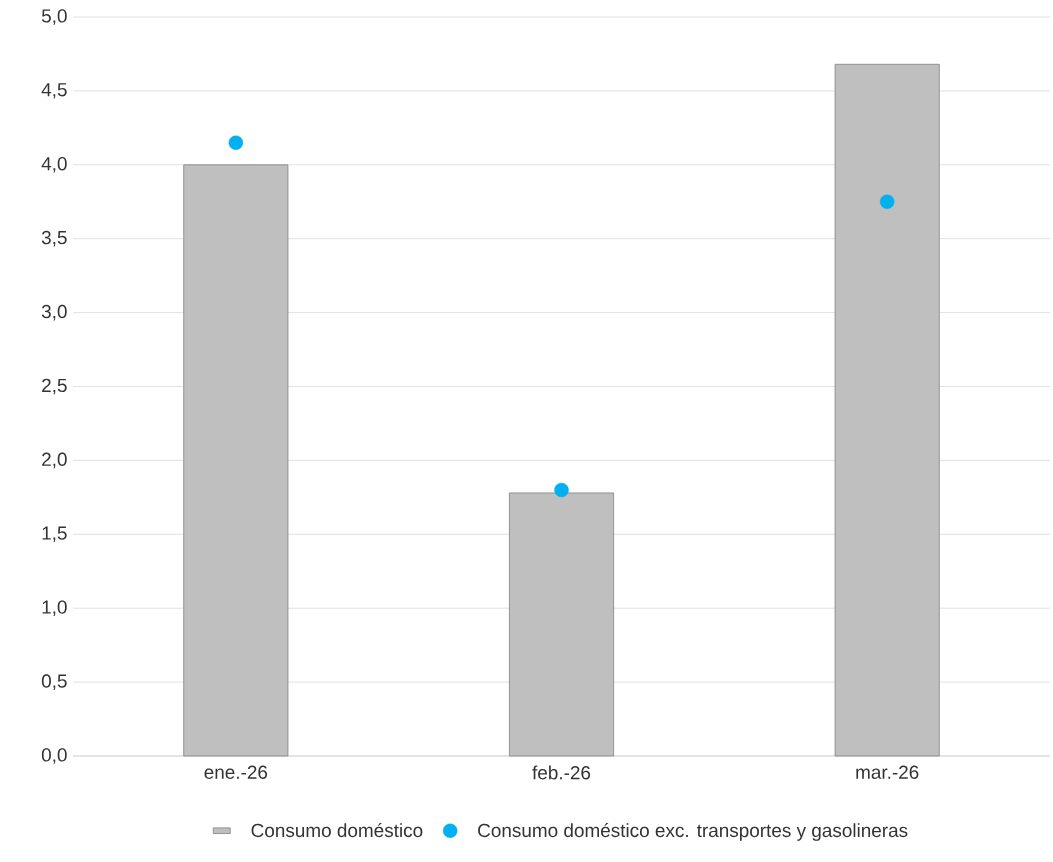  What do you see at coordinates (54, 164) in the screenshot?
I see `y-tick-label: 4,0` at bounding box center [54, 164].